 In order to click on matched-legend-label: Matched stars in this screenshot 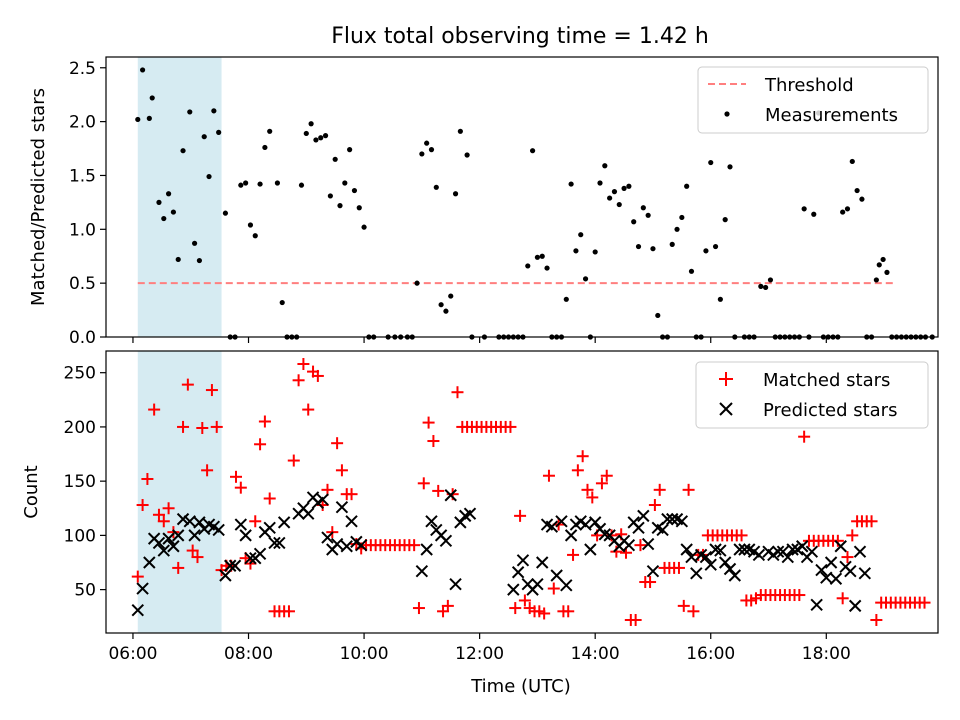, I will do `click(826, 380)`.